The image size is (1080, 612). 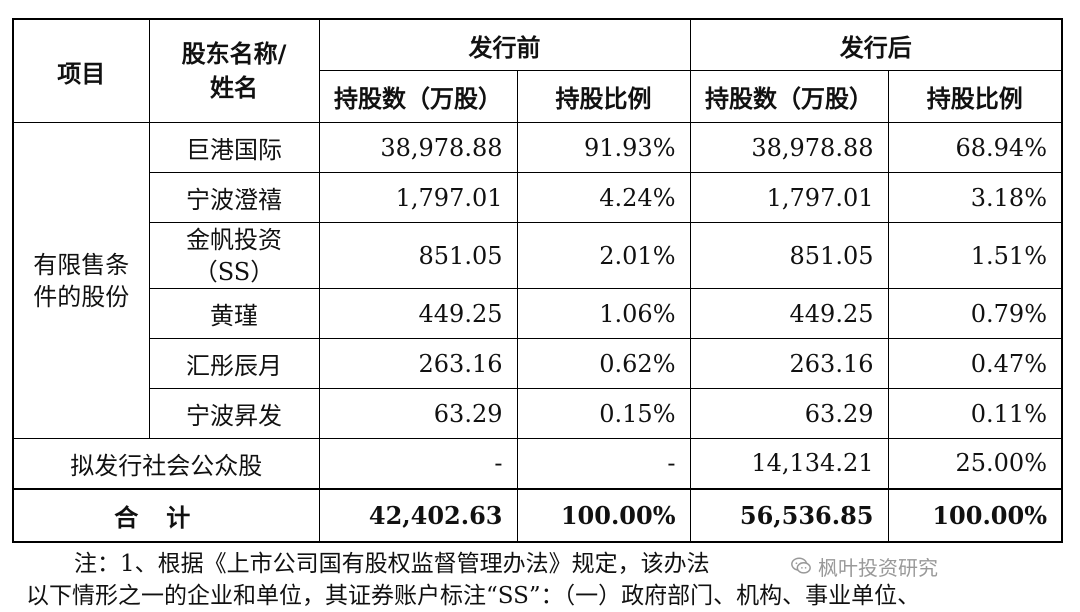 What do you see at coordinates (166, 514) in the screenshot?
I see `total-label: 合计` at bounding box center [166, 514].